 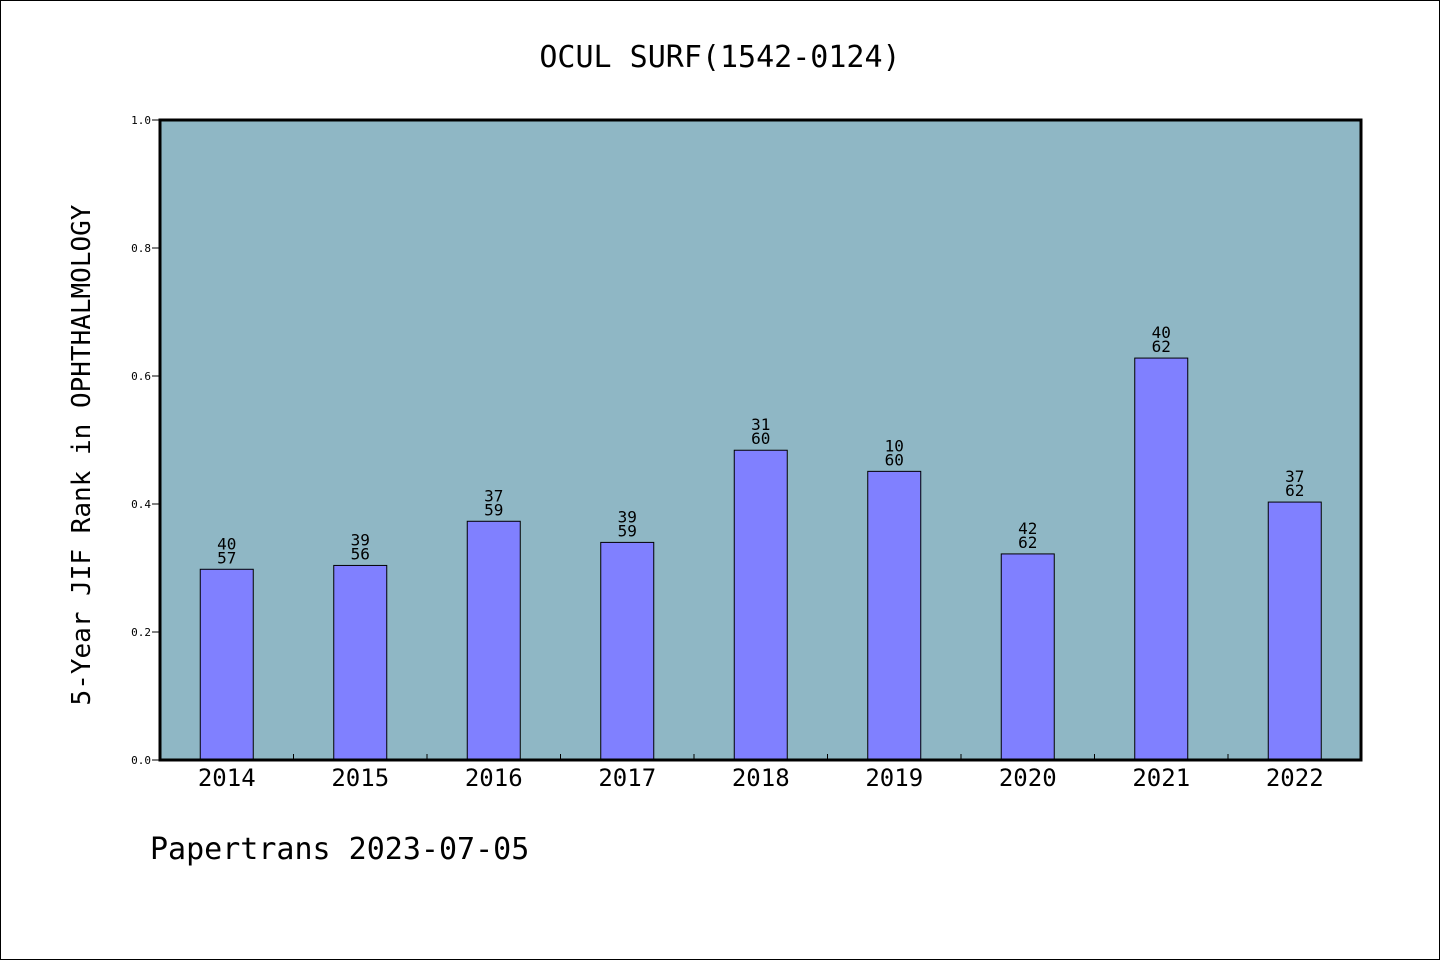 What do you see at coordinates (1161, 559) in the screenshot?
I see `bar-2021` at bounding box center [1161, 559].